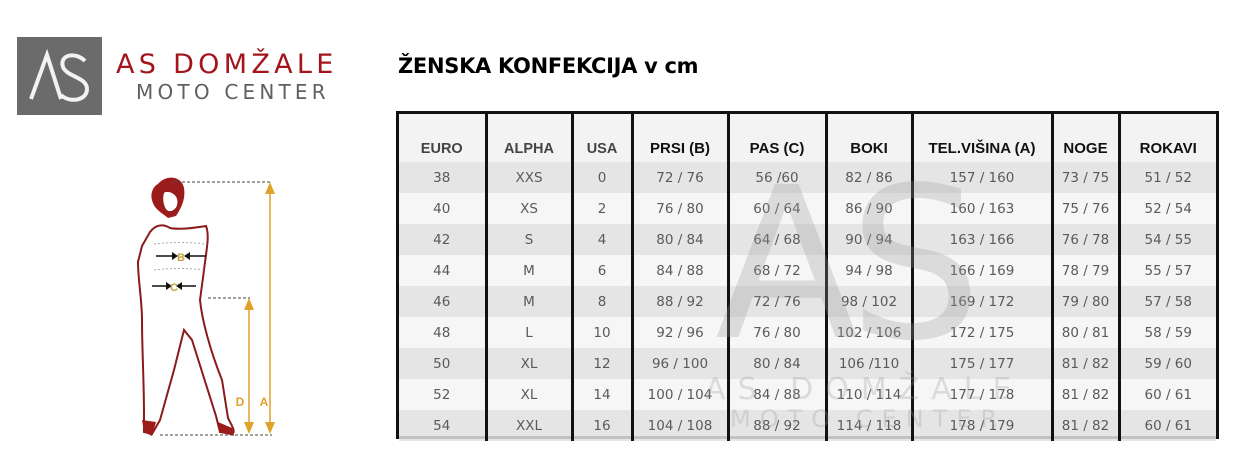 Image resolution: width=1249 pixels, height=474 pixels. Describe the element at coordinates (868, 239) in the screenshot. I see `table-cell: 90 / 94` at that location.